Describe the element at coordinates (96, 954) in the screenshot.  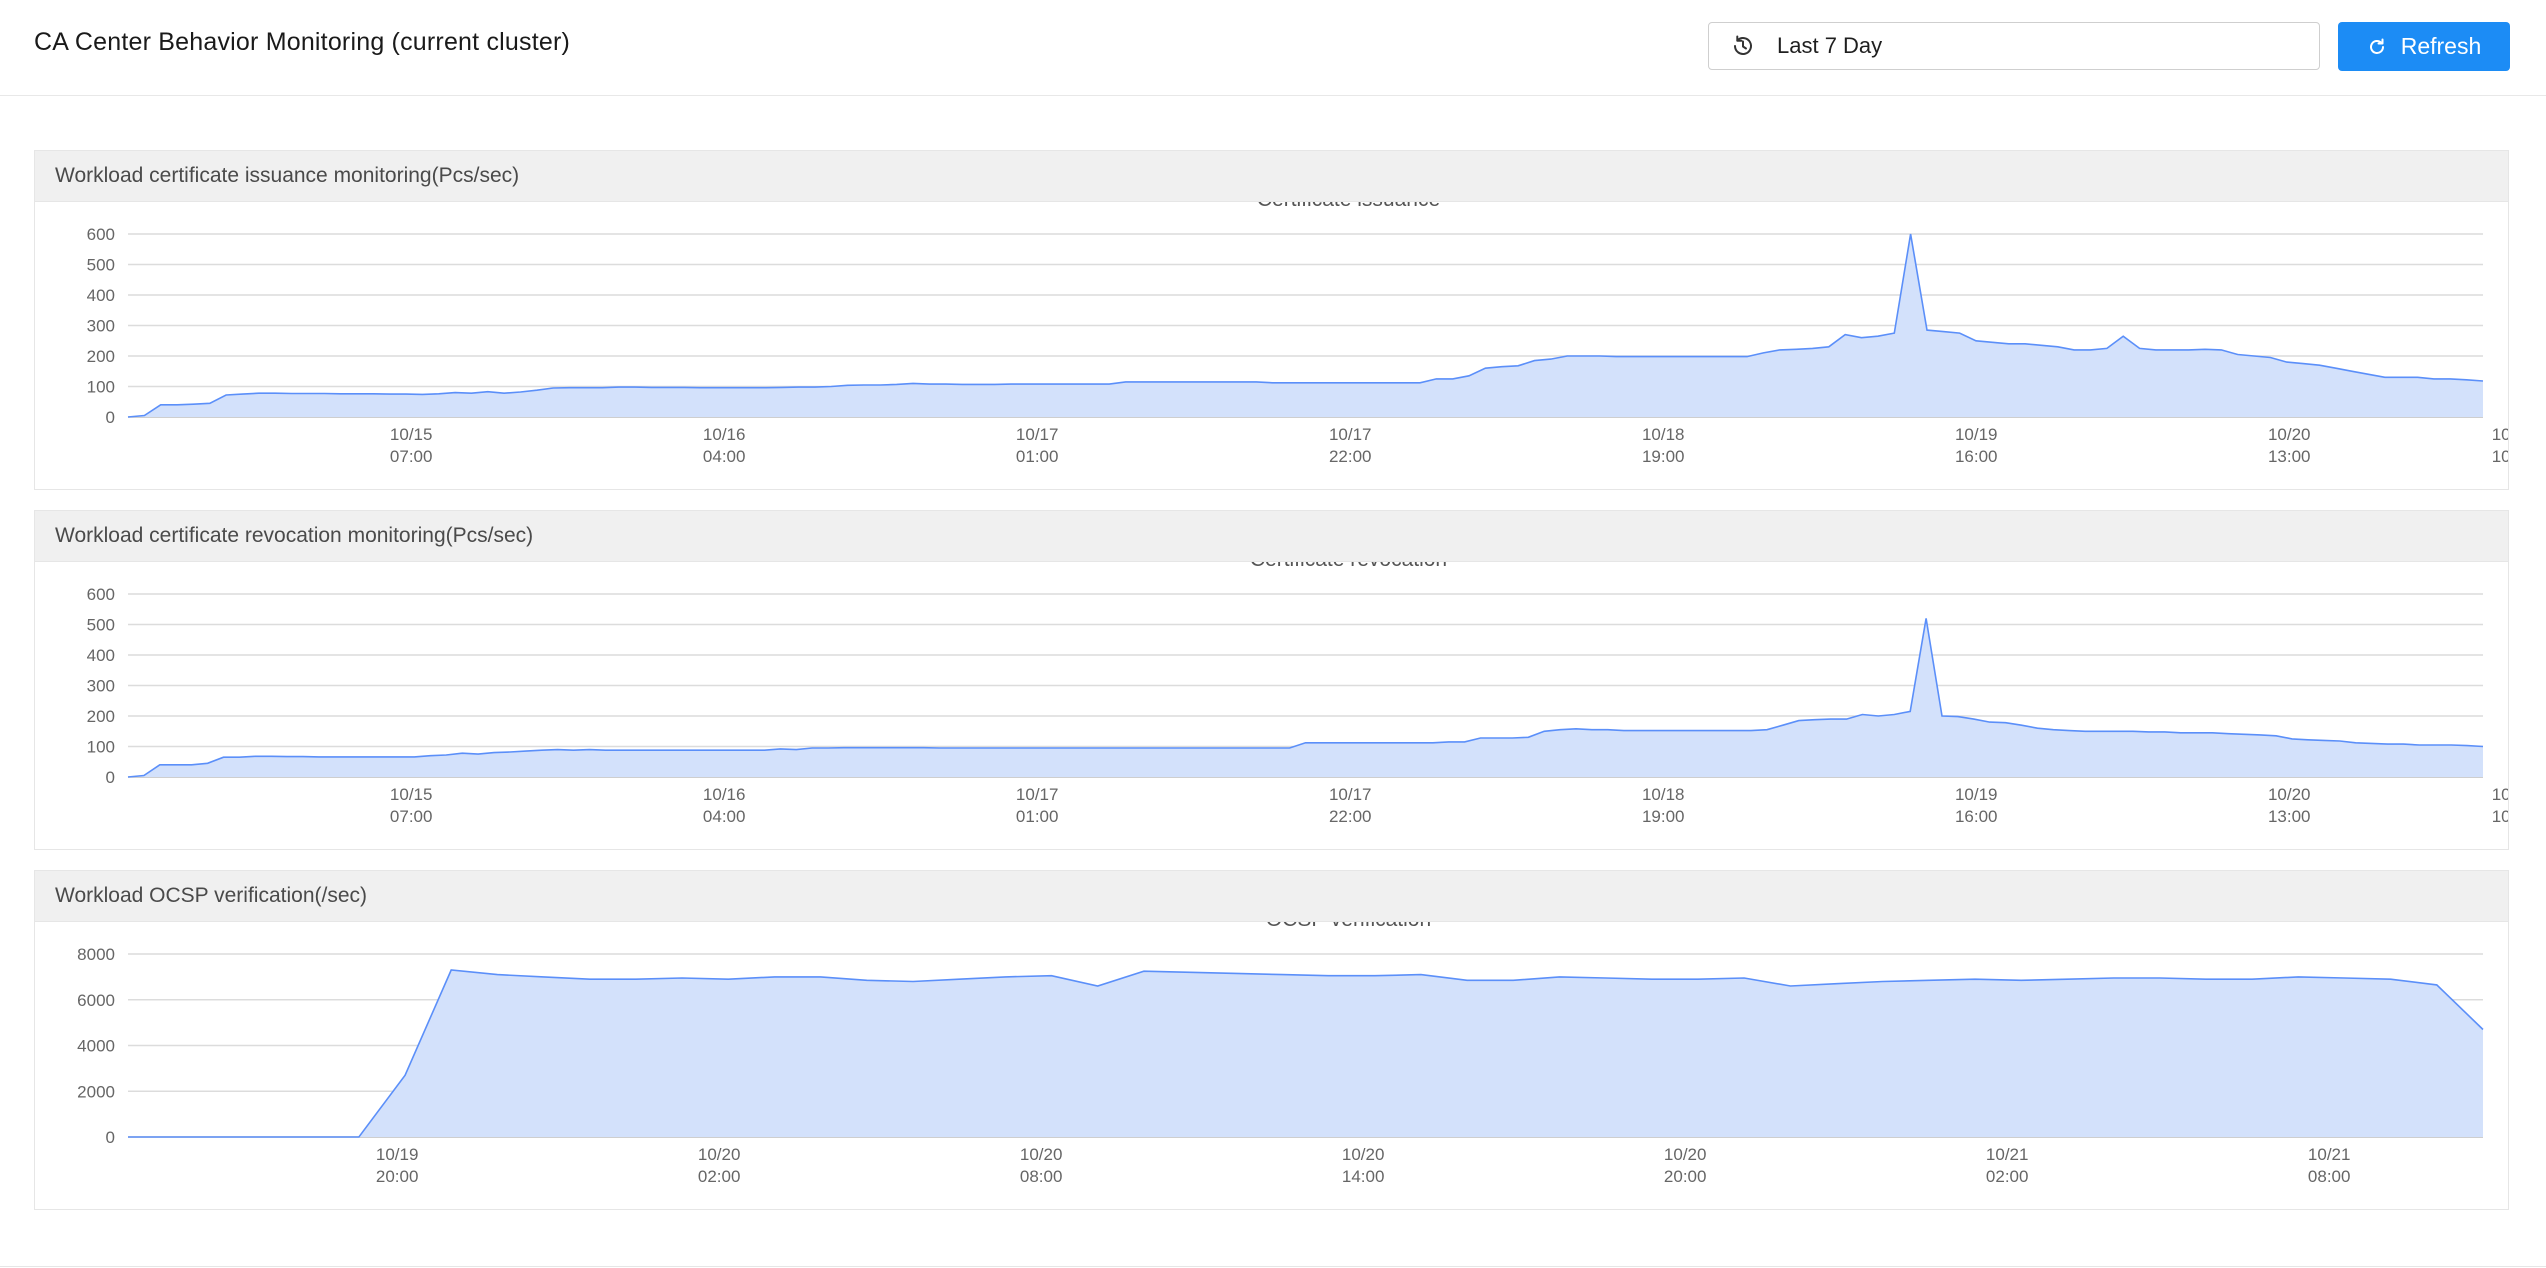
I see `y-tick-label: 8000` at that location.